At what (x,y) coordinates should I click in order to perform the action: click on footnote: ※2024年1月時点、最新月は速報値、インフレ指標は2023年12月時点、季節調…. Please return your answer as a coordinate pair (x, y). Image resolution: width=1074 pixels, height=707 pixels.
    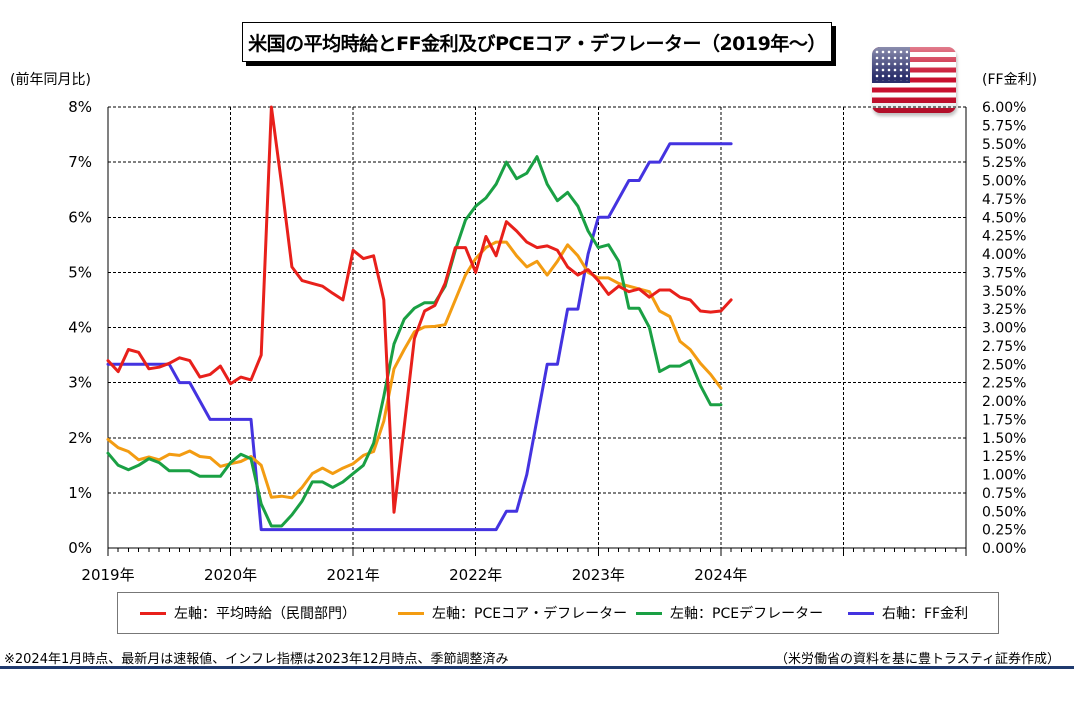
    Looking at the image, I should click on (256, 659).